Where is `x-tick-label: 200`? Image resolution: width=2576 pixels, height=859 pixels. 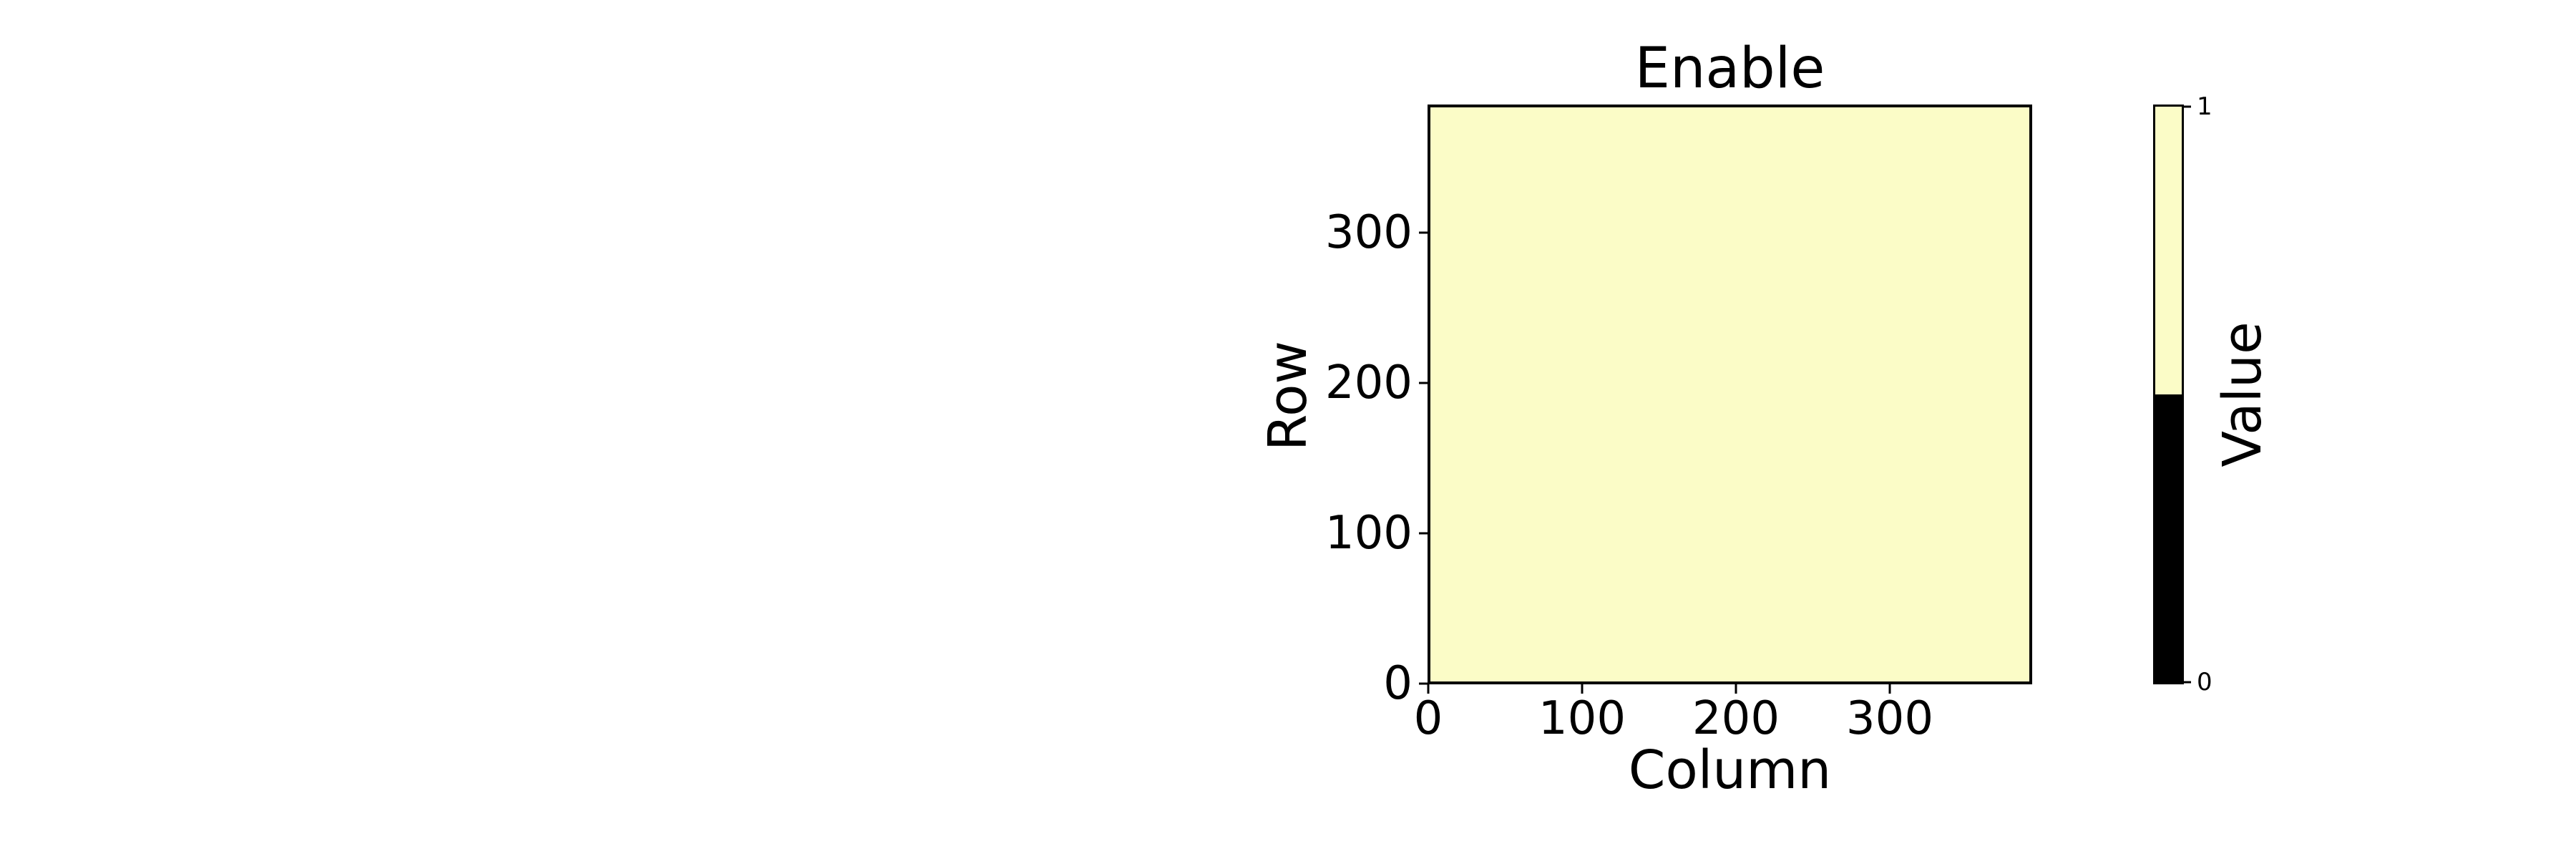 x-tick-label: 200 is located at coordinates (1736, 718).